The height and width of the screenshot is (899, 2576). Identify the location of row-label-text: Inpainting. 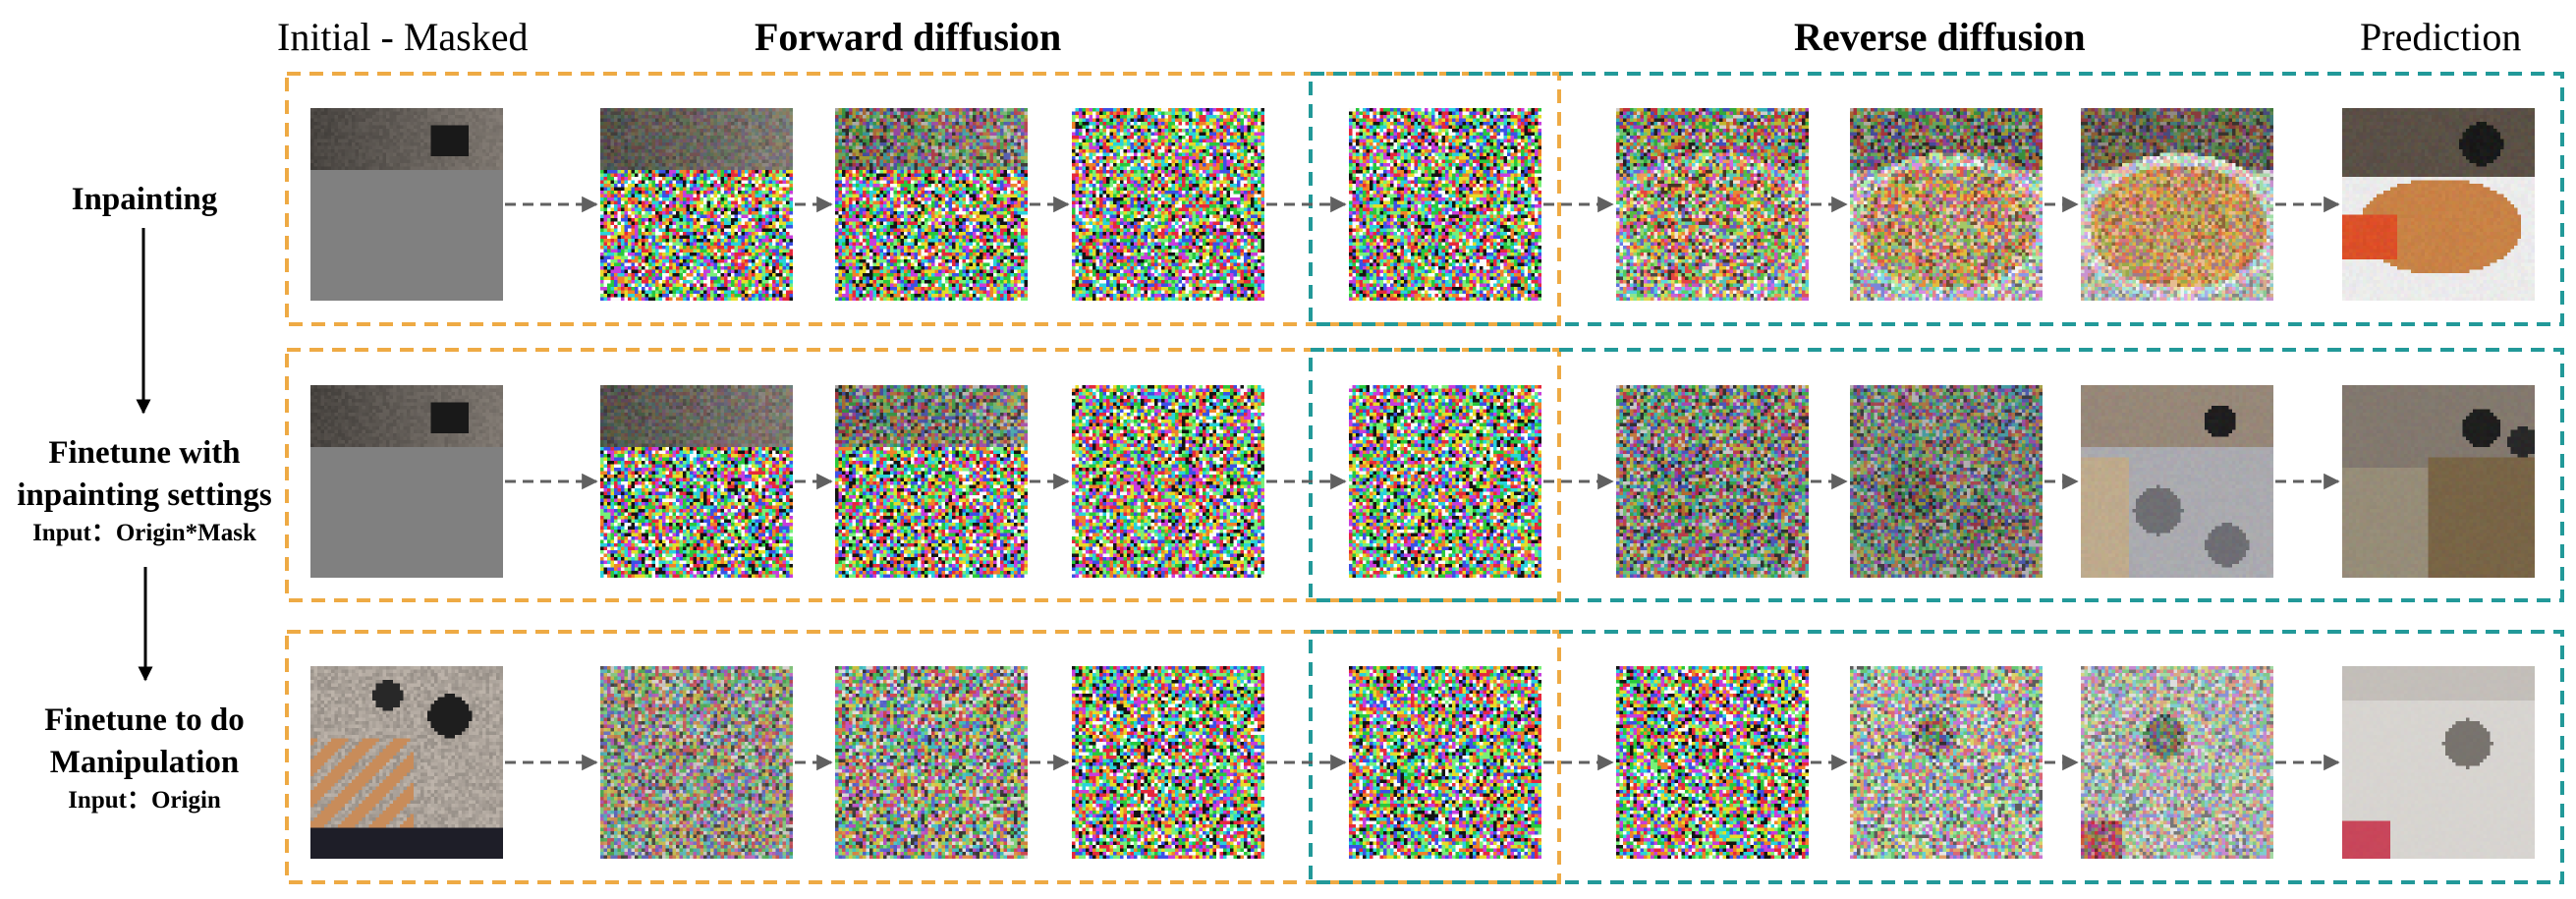
(144, 199).